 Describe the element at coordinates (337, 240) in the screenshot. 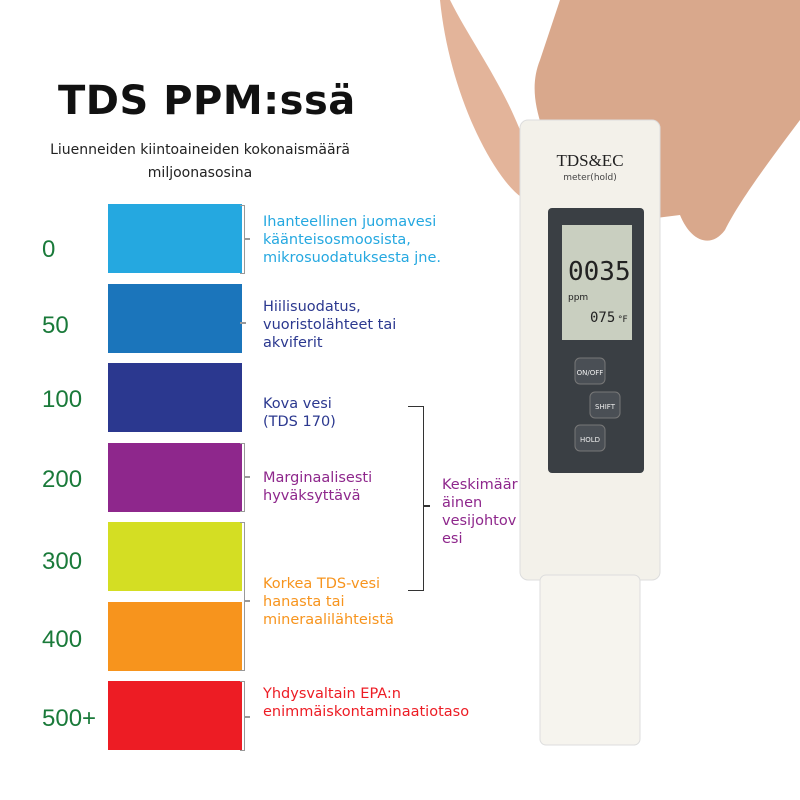

I see `description-line: käänteisosmoosista,` at that location.